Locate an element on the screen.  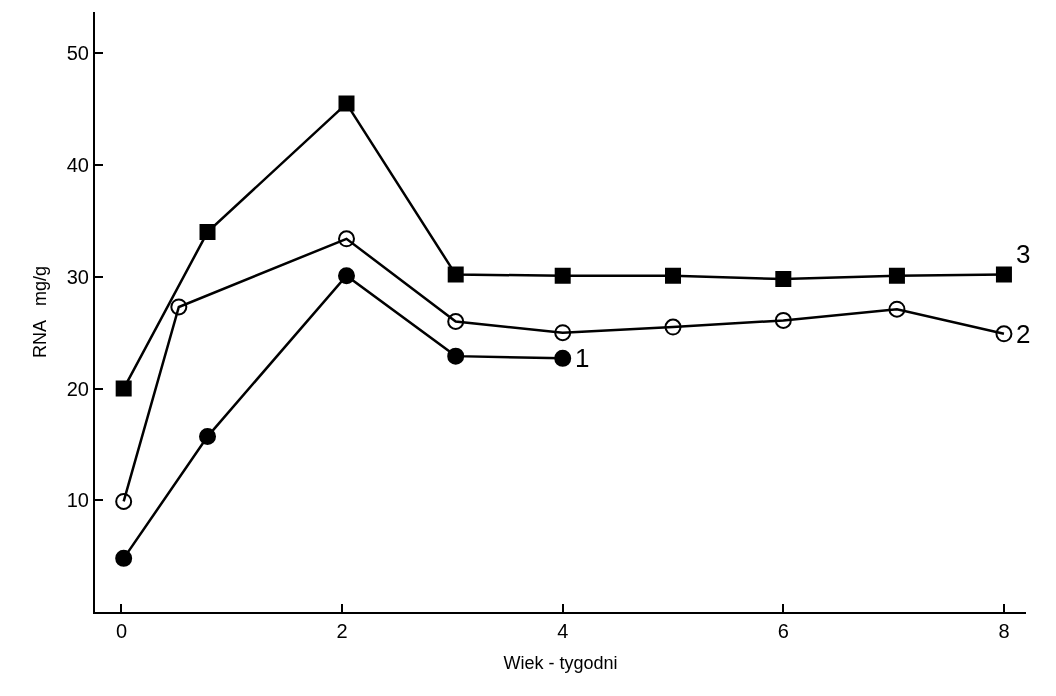
x-tick-label: 2 is located at coordinates (342, 631).